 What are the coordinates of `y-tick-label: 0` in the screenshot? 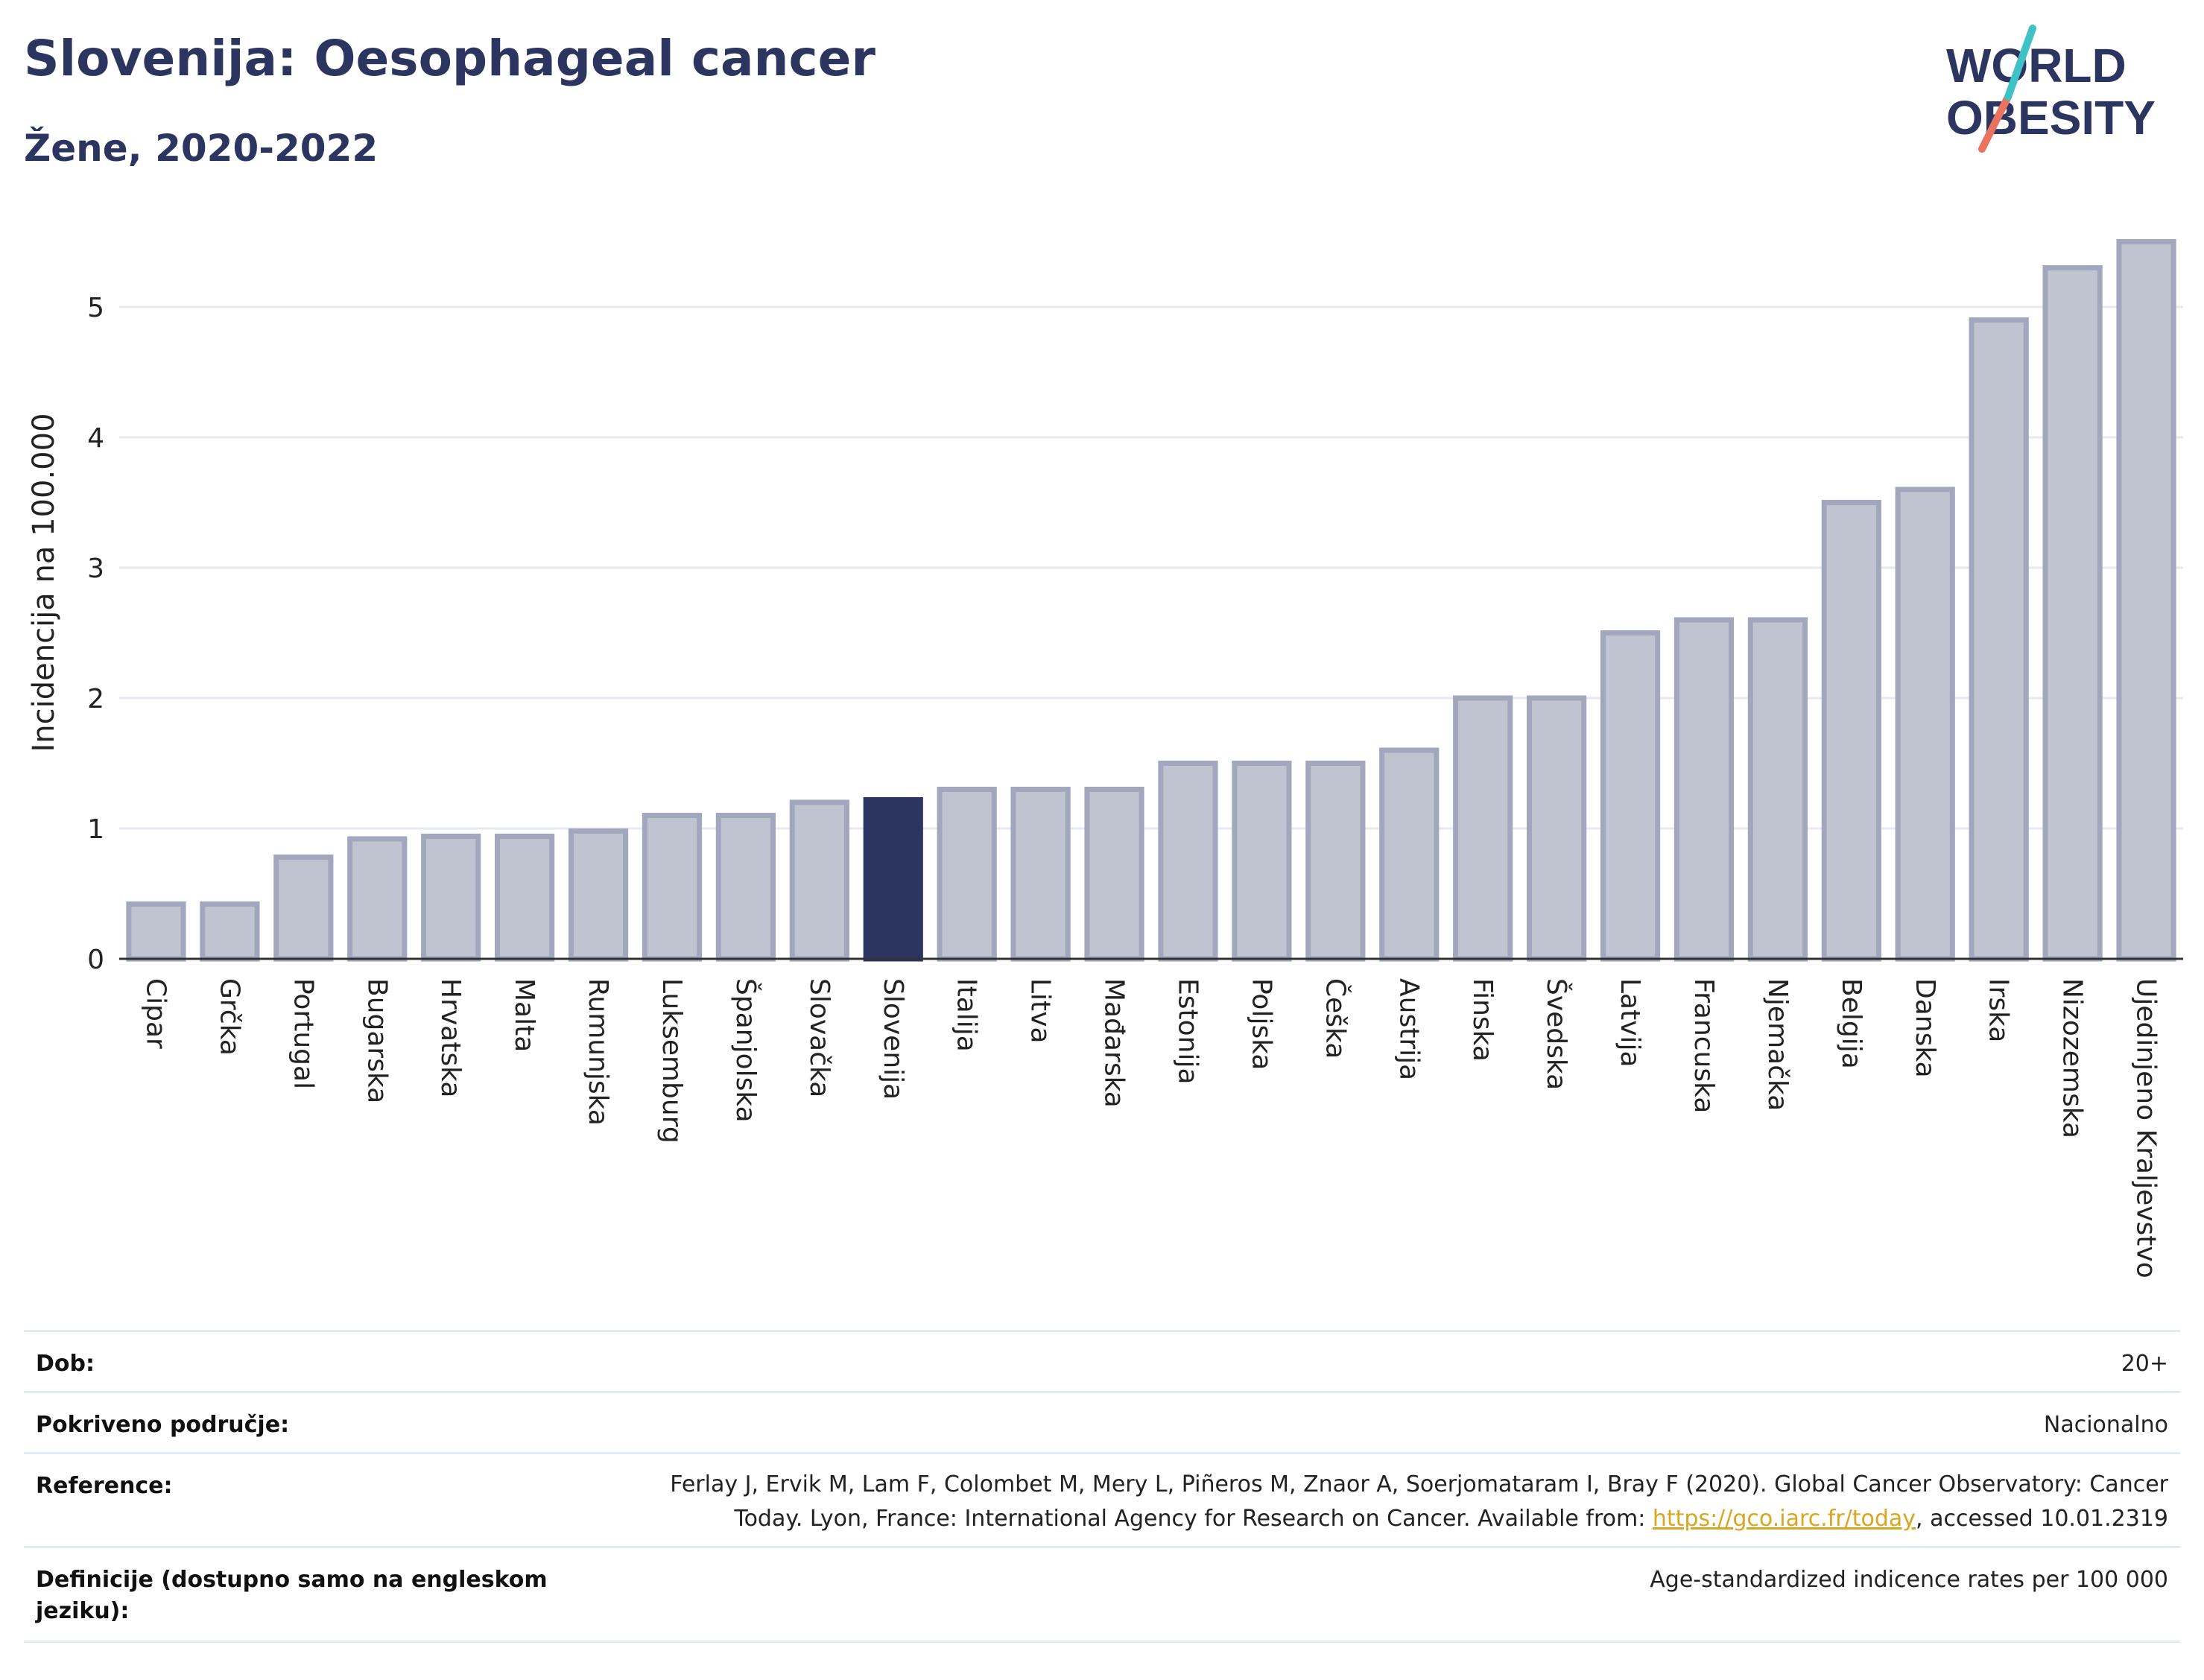 It's located at (95, 960).